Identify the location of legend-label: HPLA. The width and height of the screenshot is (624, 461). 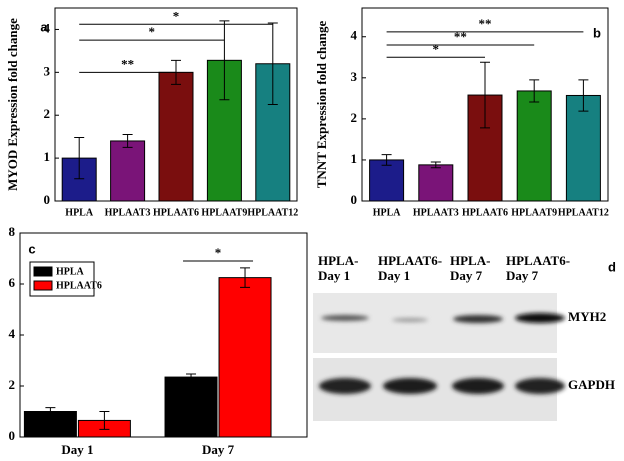
(70, 271).